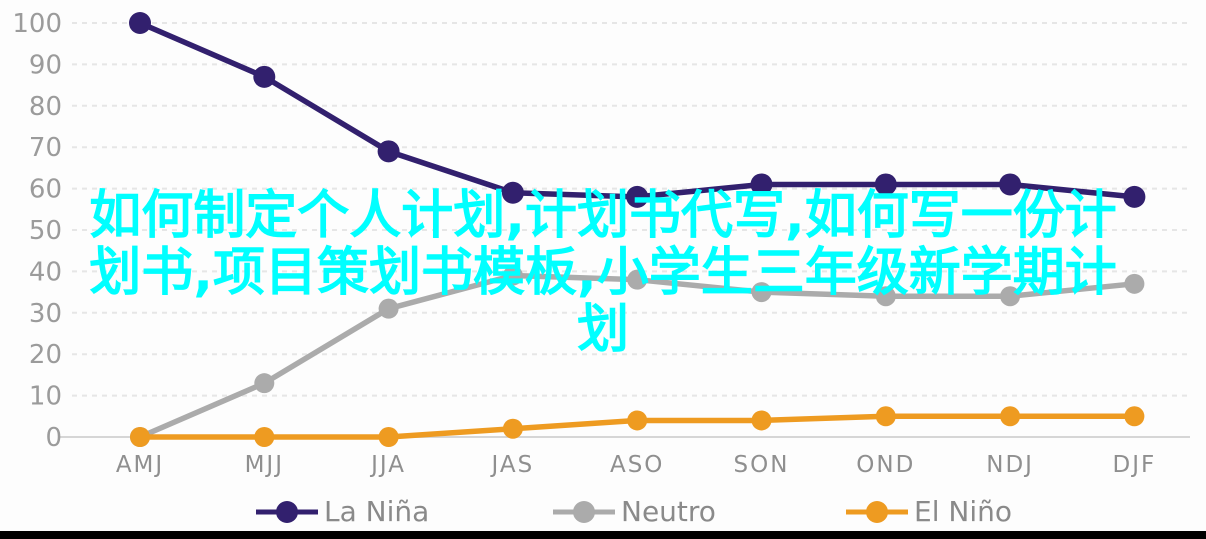 The width and height of the screenshot is (1206, 539). What do you see at coordinates (45, 107) in the screenshot?
I see `y-tick-label-80: 80` at bounding box center [45, 107].